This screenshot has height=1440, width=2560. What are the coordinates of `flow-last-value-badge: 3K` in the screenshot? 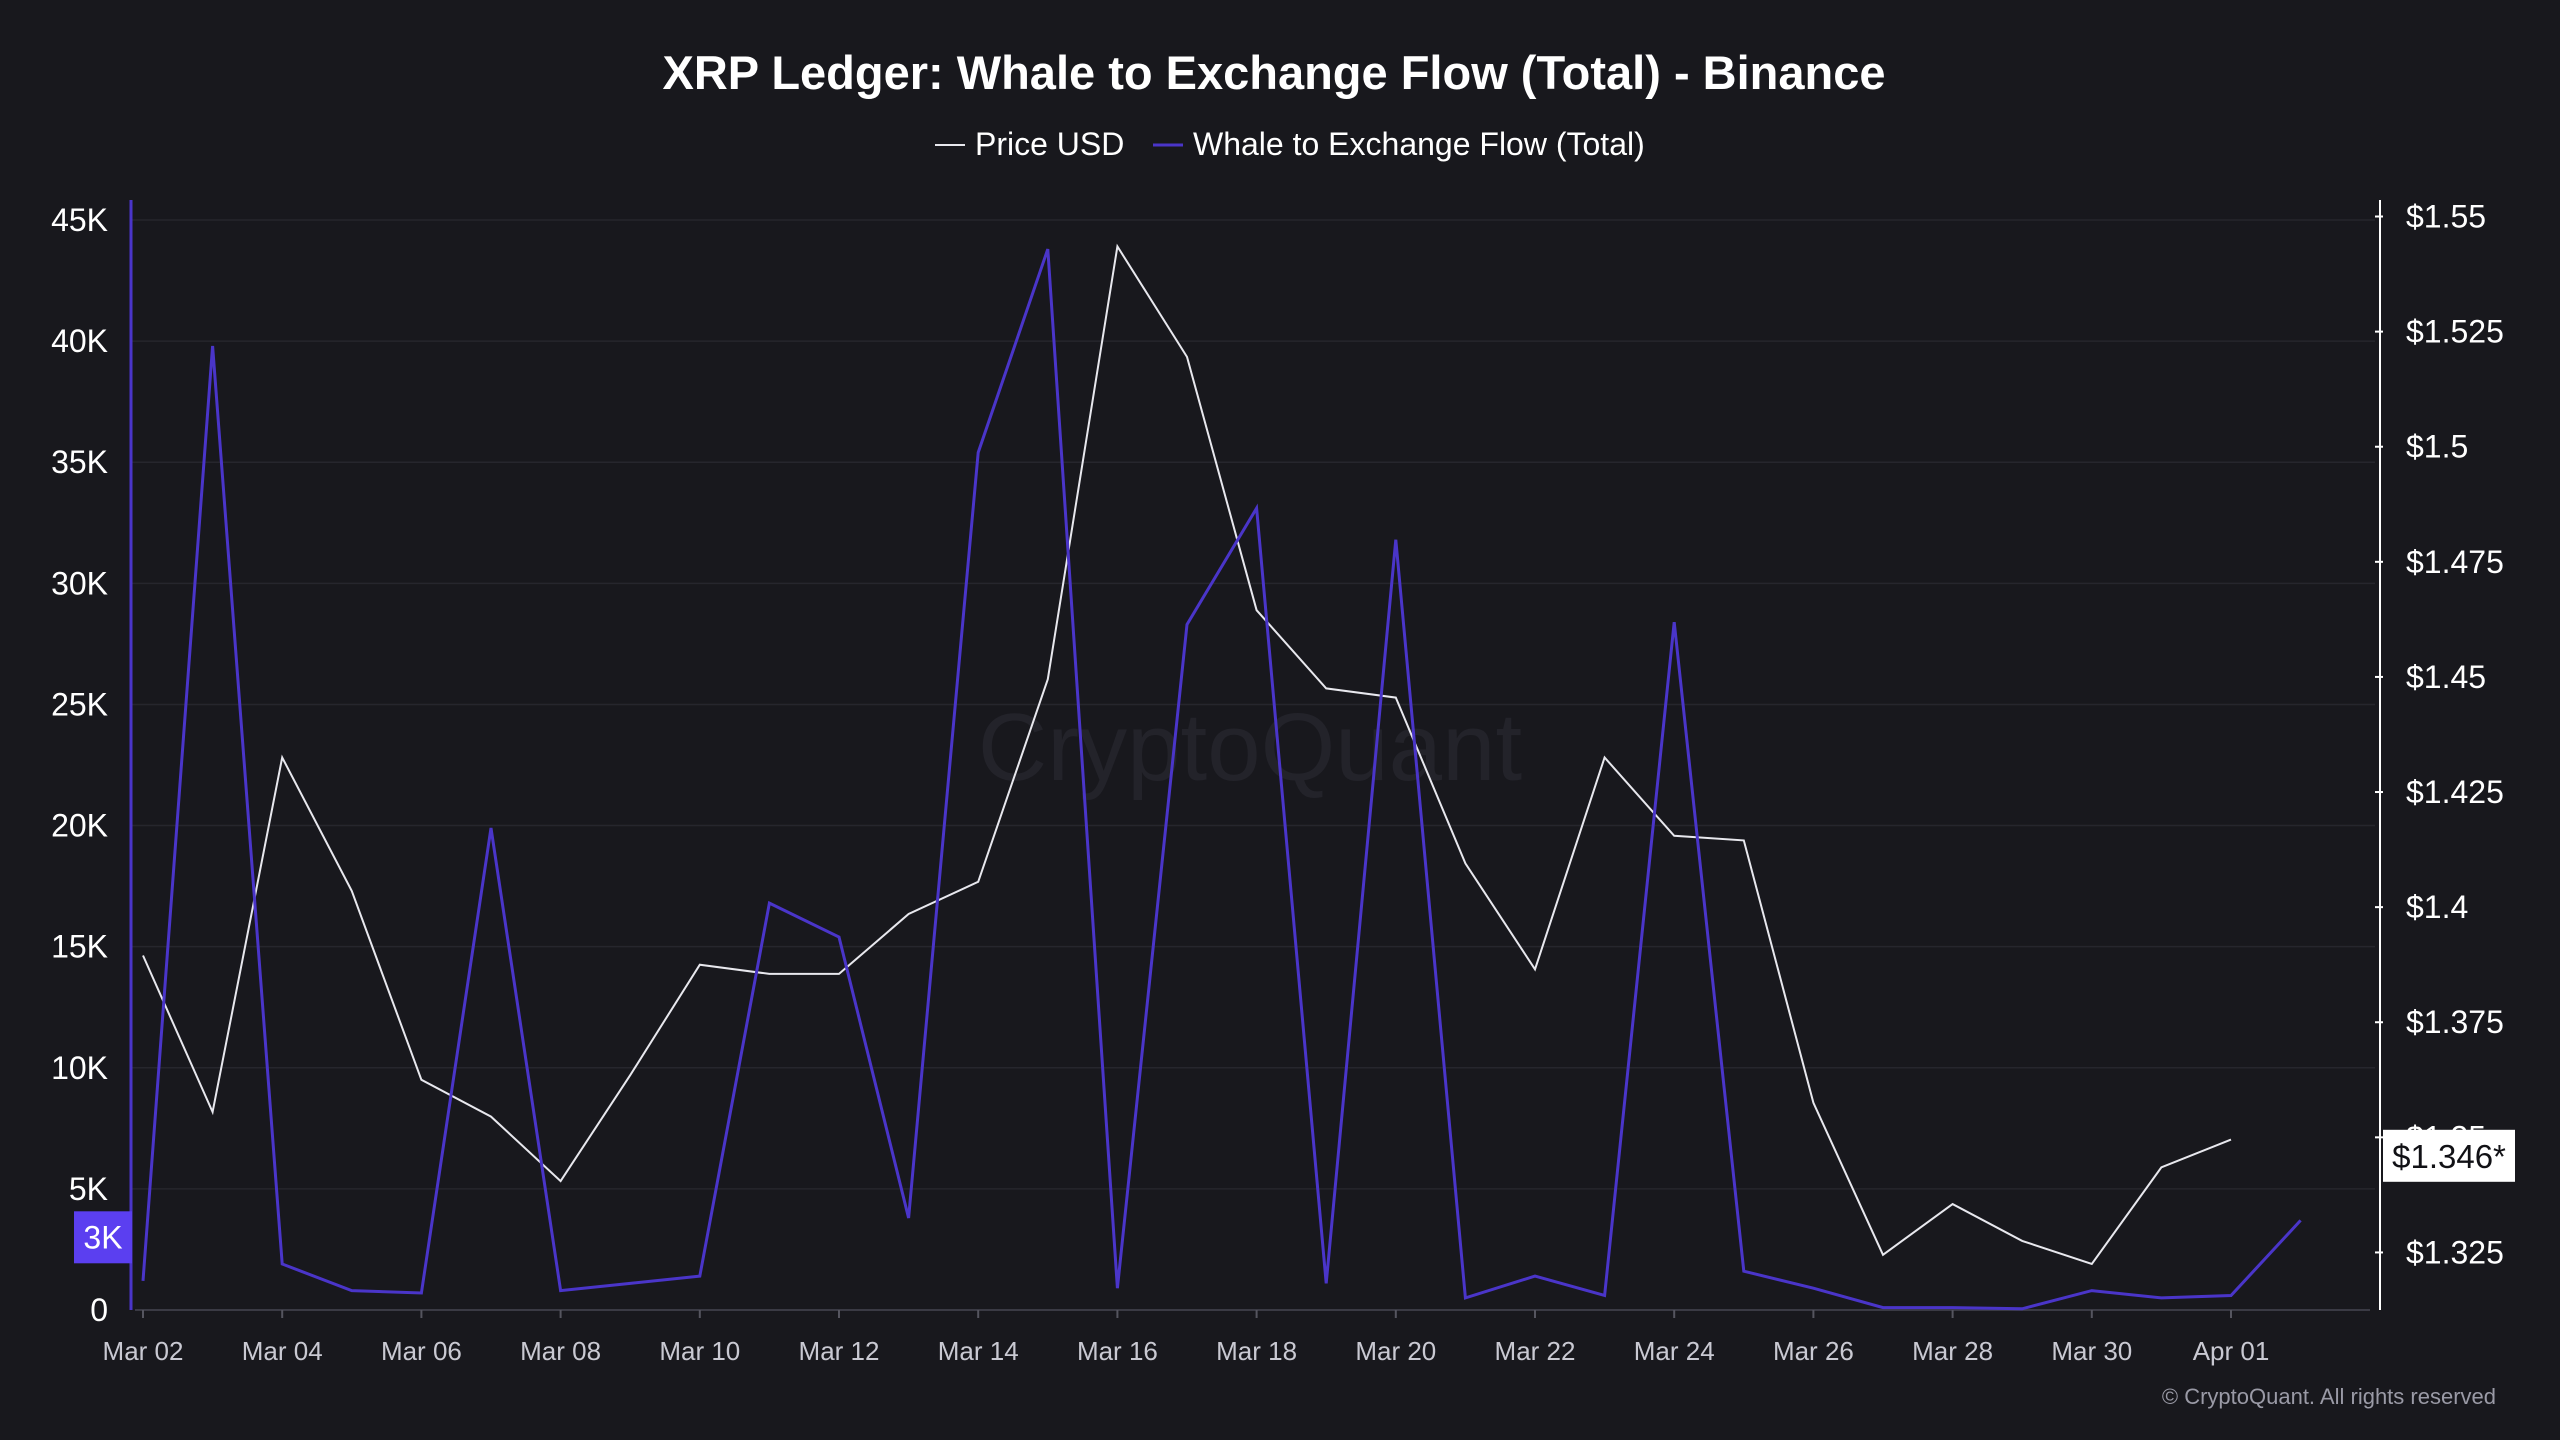 It's located at (103, 1237).